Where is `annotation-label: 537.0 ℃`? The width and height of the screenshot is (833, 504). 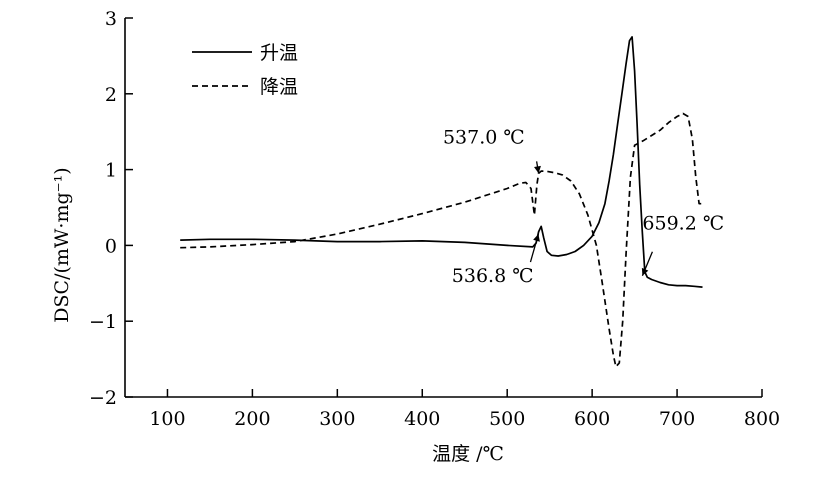 annotation-label: 537.0 ℃ is located at coordinates (484, 137).